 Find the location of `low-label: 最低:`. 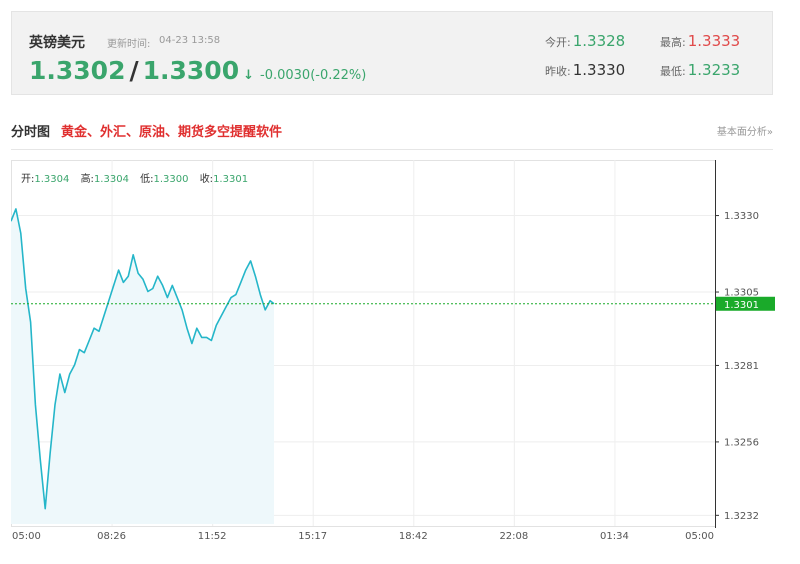

low-label: 最低: is located at coordinates (673, 71).